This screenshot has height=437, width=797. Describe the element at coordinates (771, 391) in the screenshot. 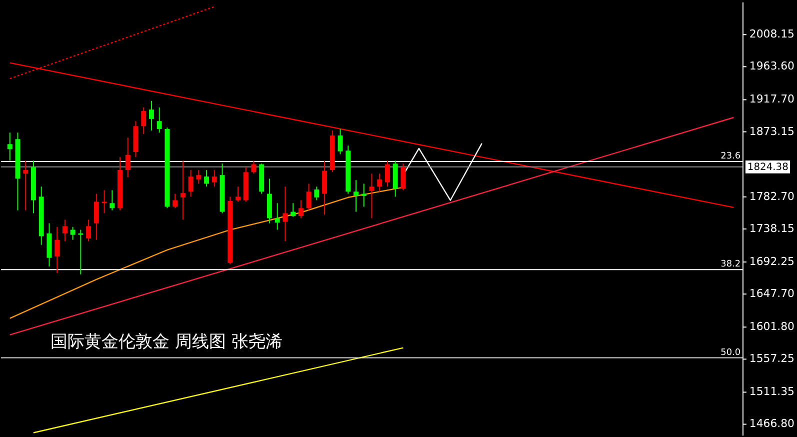

I see `y-tick-label: 1511.35` at that location.